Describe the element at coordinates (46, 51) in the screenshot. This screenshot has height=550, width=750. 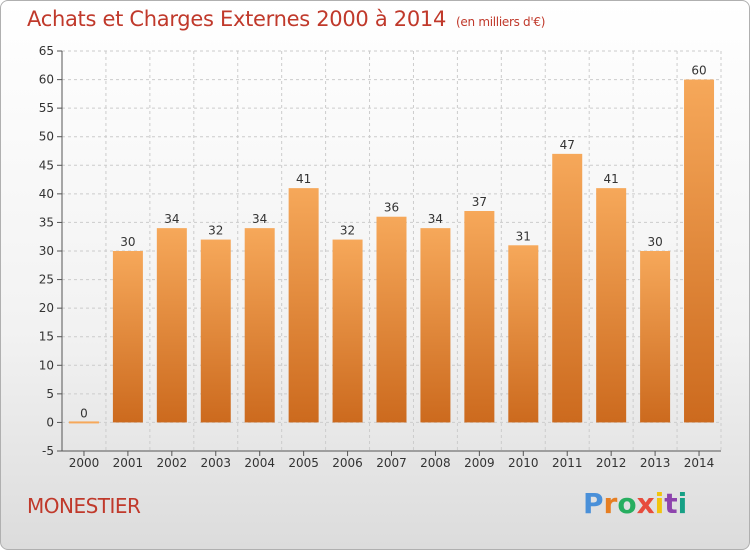
I see `y-tick-label: 65` at that location.